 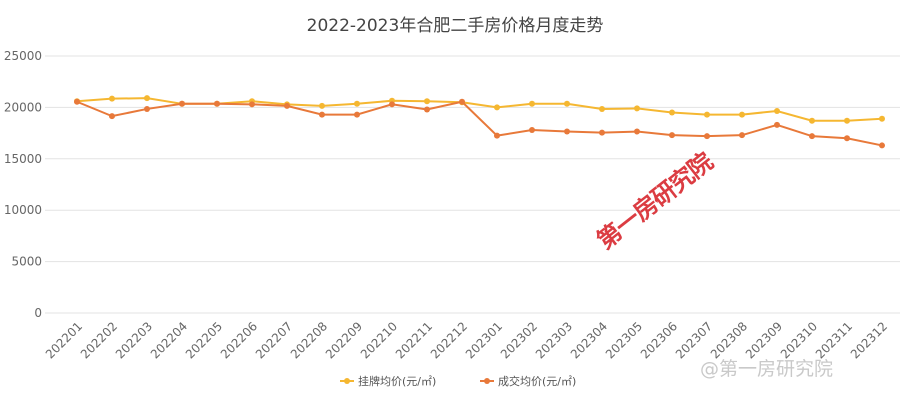 What do you see at coordinates (239, 340) in the screenshot?
I see `x-tick-label: 202206` at bounding box center [239, 340].